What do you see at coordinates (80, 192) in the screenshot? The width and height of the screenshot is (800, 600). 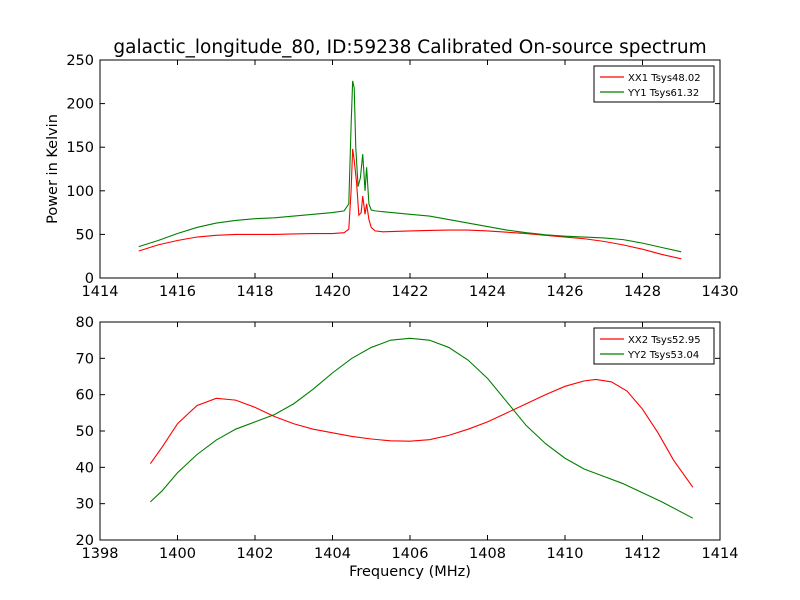 I see `y-tick-label: 100` at bounding box center [80, 192].